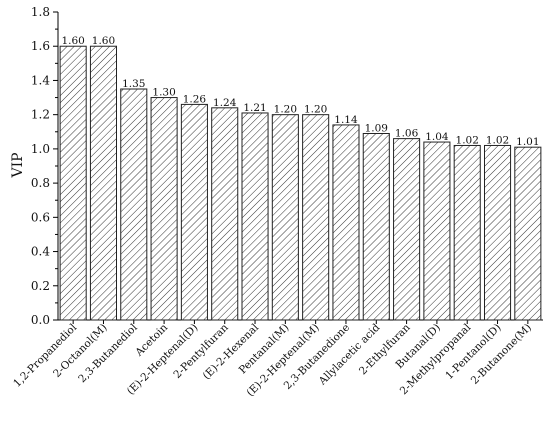 The height and width of the screenshot is (422, 550). I want to click on bar-value-label: 1.06, so click(407, 134).